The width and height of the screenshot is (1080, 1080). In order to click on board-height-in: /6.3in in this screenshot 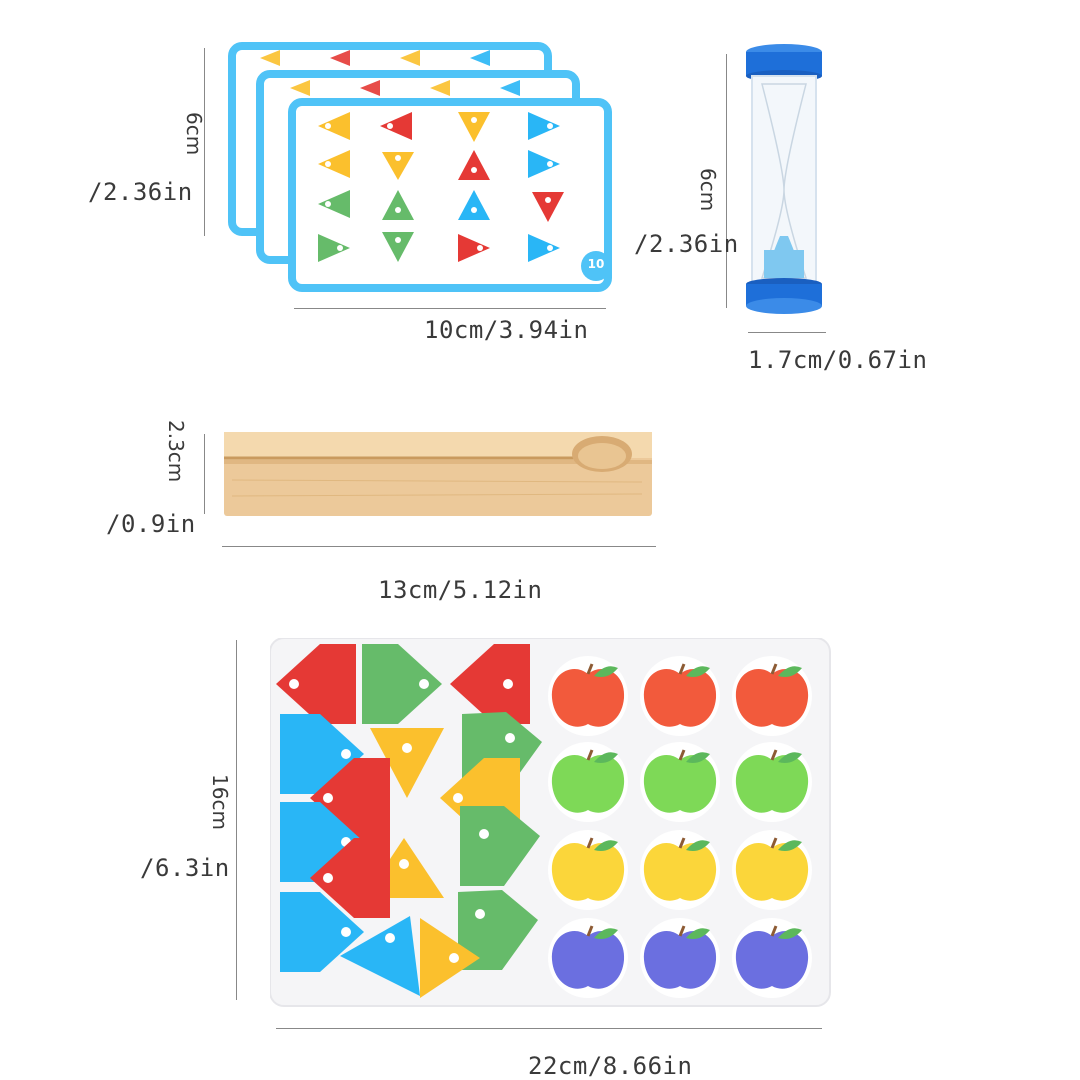, I will do `click(185, 868)`.